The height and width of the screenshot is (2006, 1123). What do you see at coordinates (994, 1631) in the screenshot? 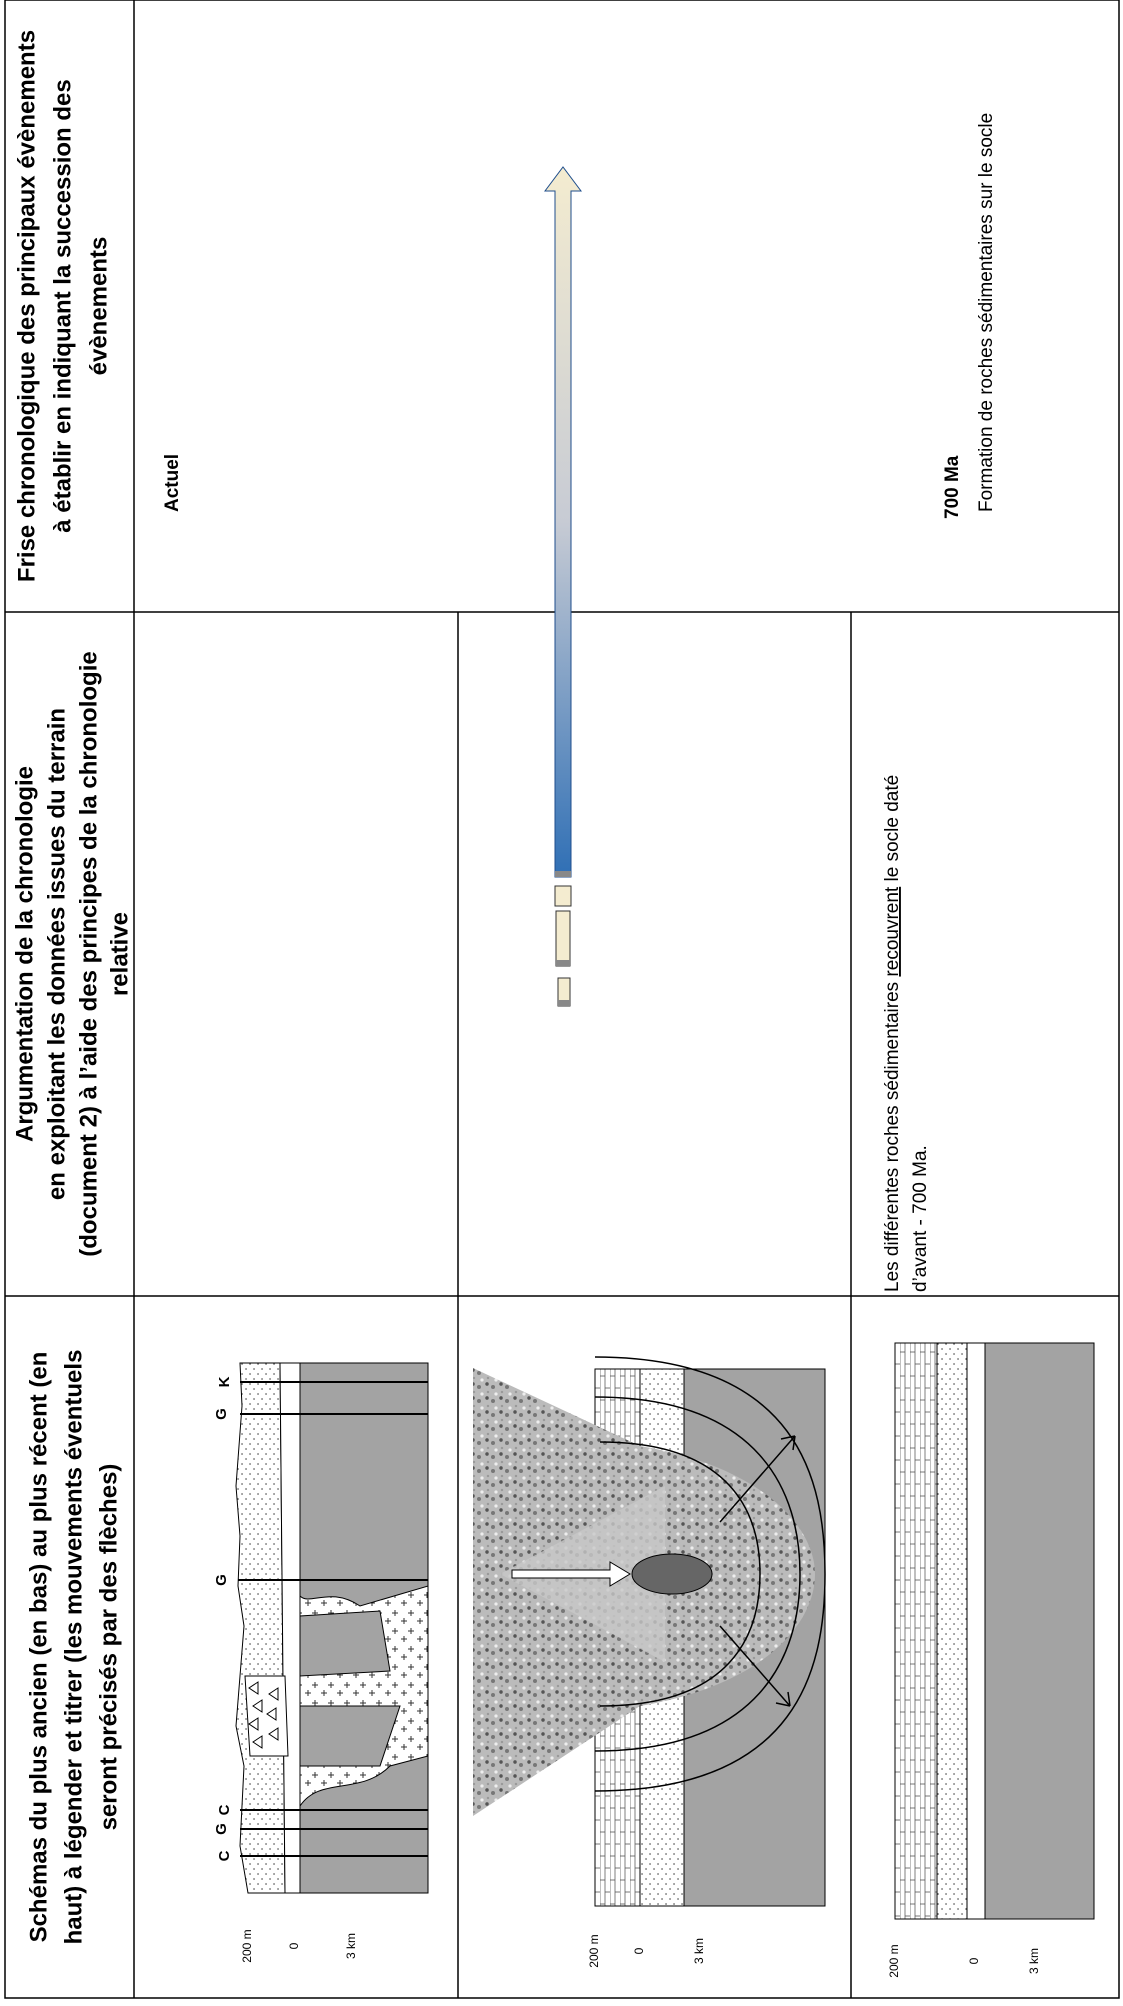
I see `layers-diagram` at bounding box center [994, 1631].